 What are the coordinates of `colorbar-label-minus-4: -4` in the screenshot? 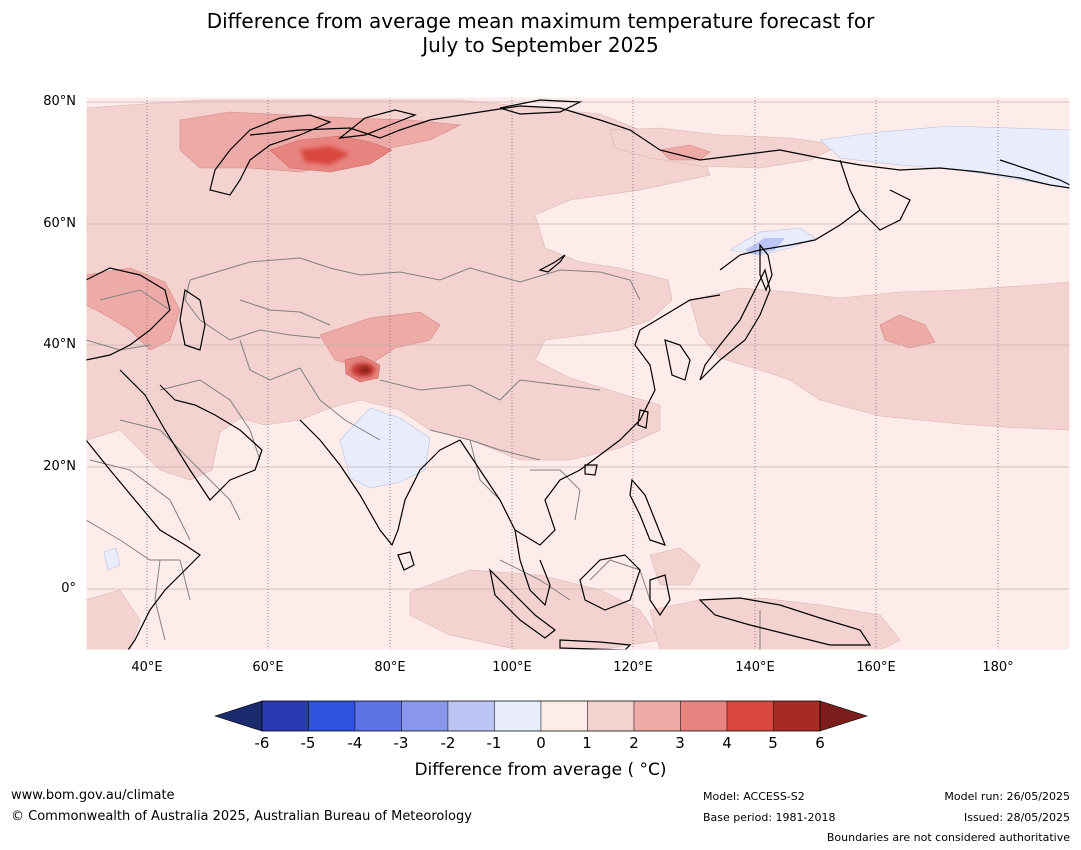 It's located at (355, 743).